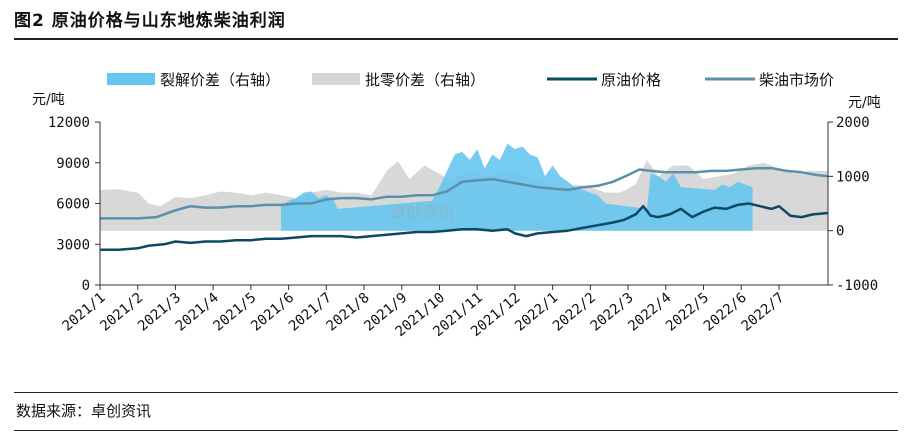  What do you see at coordinates (336, 79) in the screenshot?
I see `legend-swatch-wholesale-retail-spread` at bounding box center [336, 79].